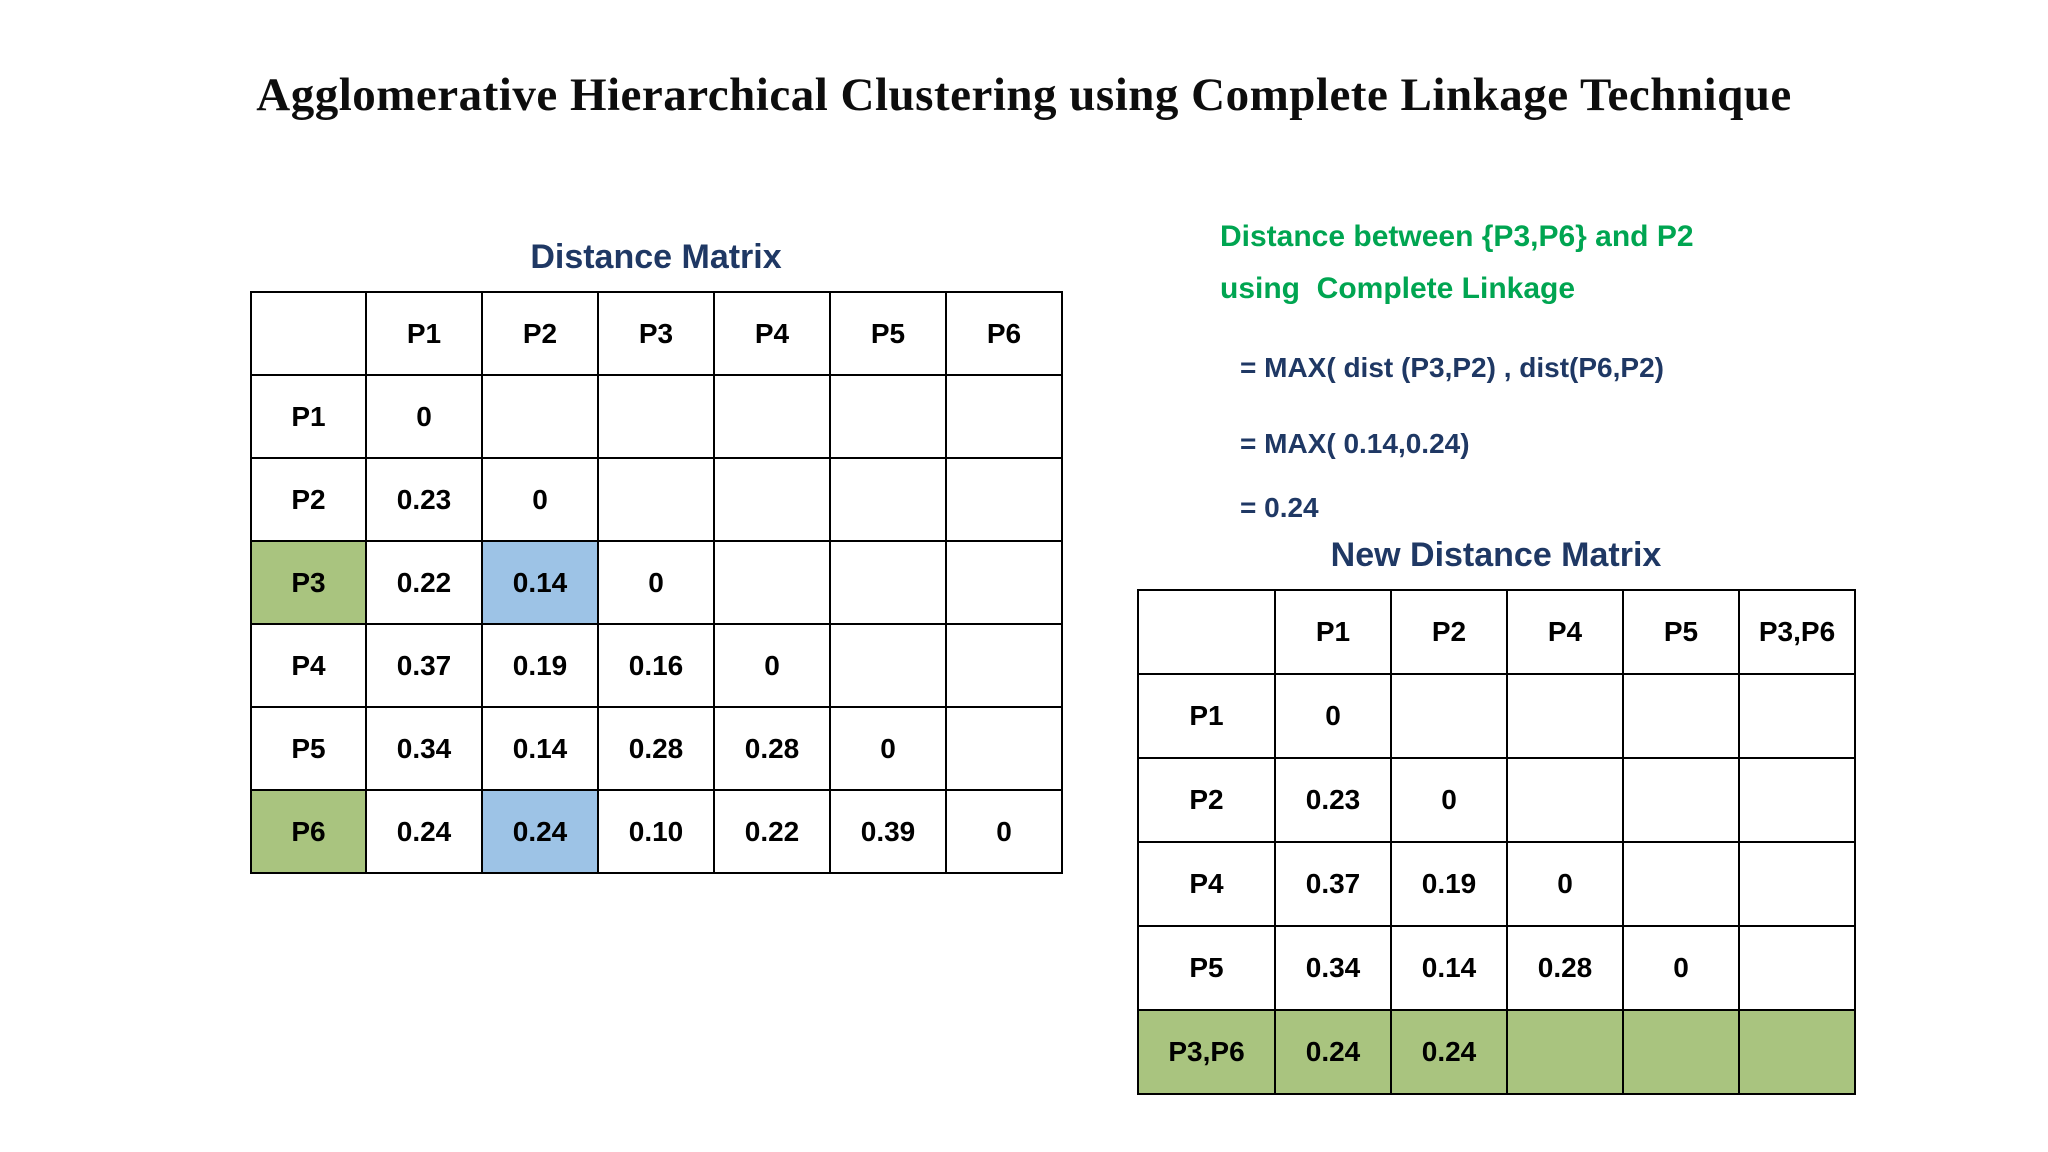 This screenshot has width=2048, height=1152. Describe the element at coordinates (656, 333) in the screenshot. I see `matrix-col-header: P3` at that location.